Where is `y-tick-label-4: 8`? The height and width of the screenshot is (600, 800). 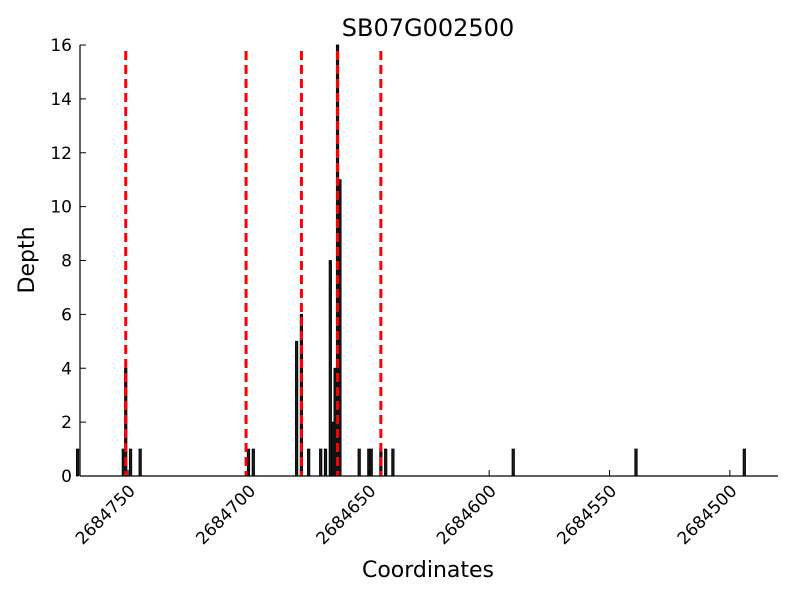
y-tick-label-4: 8 is located at coordinates (66, 262).